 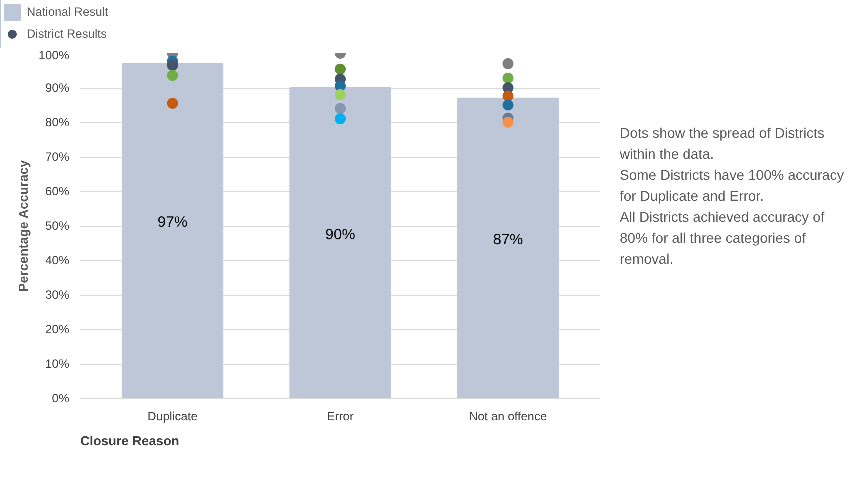 What do you see at coordinates (57, 364) in the screenshot?
I see `y-tick-label: 10%` at bounding box center [57, 364].